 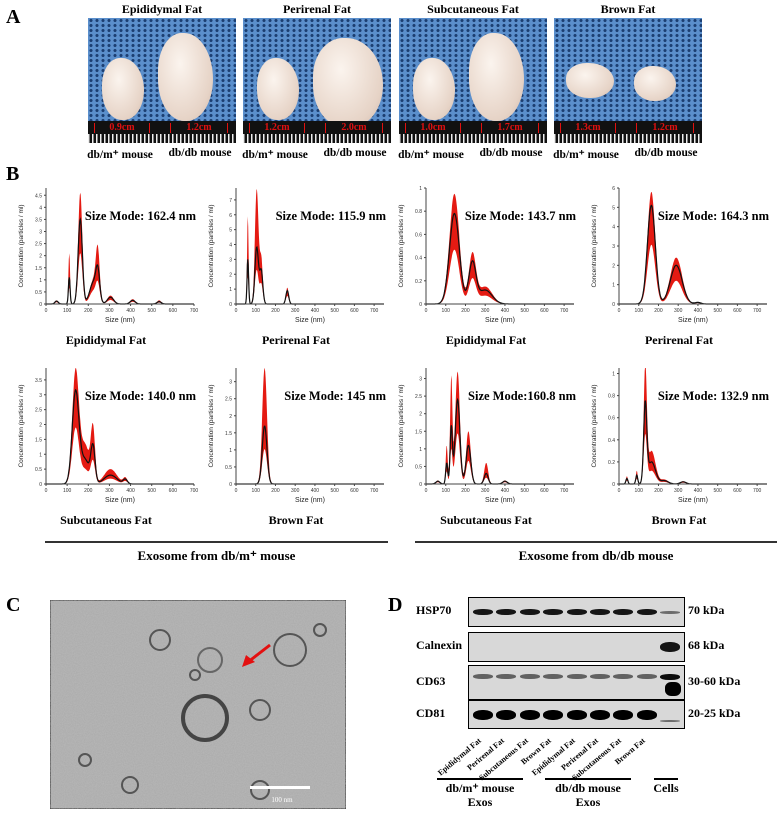 What do you see at coordinates (576, 714) in the screenshot?
I see `blot-cd81` at bounding box center [576, 714].